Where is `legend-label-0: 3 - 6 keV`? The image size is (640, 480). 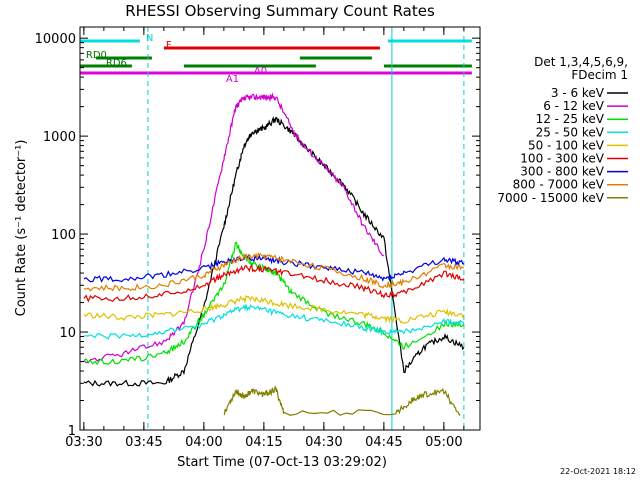
legend-label-0: 3 - 6 keV is located at coordinates (578, 93).